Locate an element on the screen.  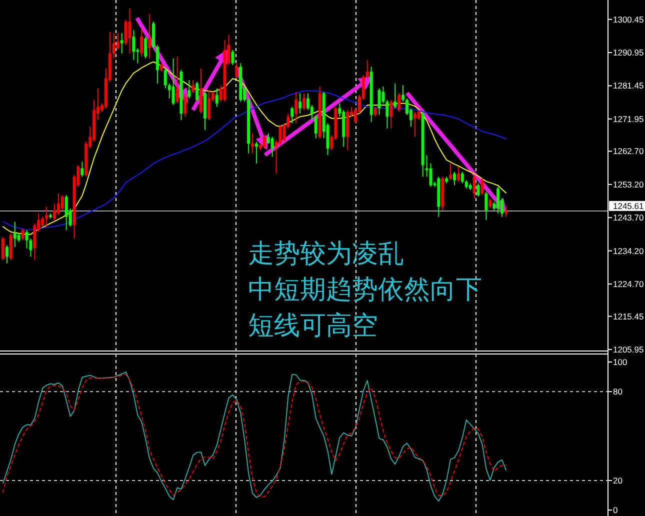
y-tick-label: 20 is located at coordinates (618, 480).